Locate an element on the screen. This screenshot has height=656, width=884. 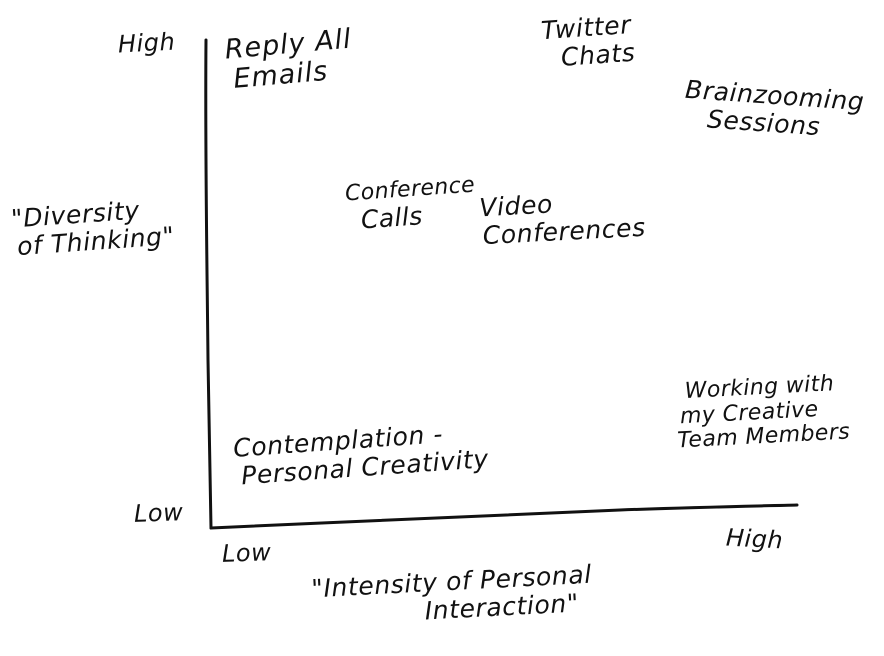
y-axis-line is located at coordinates (208, 284).